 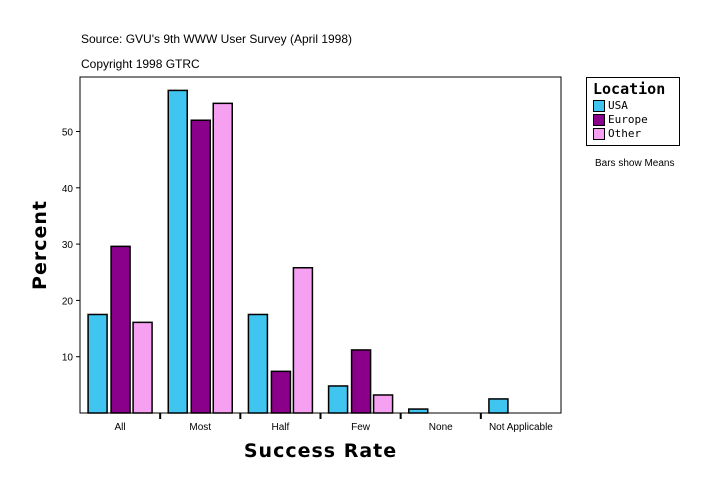 I want to click on legend-title: Location, so click(x=629, y=89).